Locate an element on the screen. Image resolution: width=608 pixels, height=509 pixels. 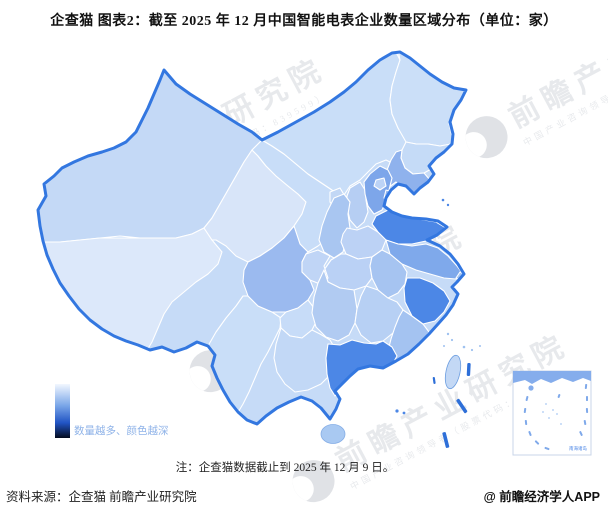
offshore-islets is located at coordinates (462, 342).